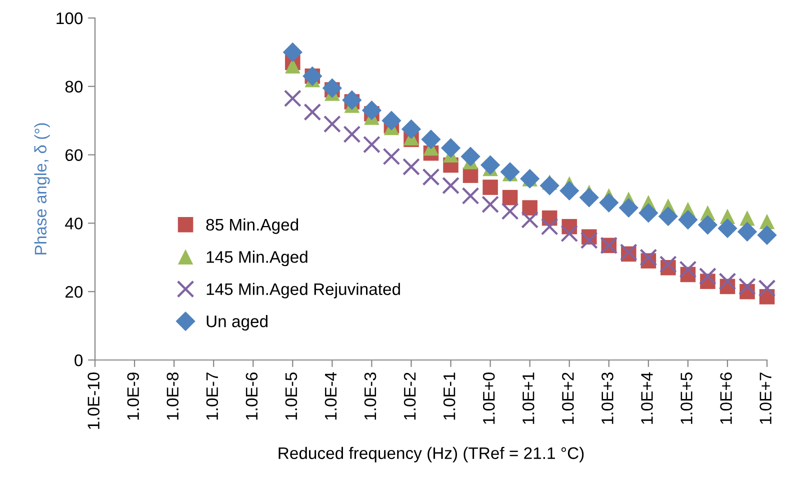  Describe the element at coordinates (172, 396) in the screenshot. I see `x-tick-label: 1.0E-8` at that location.